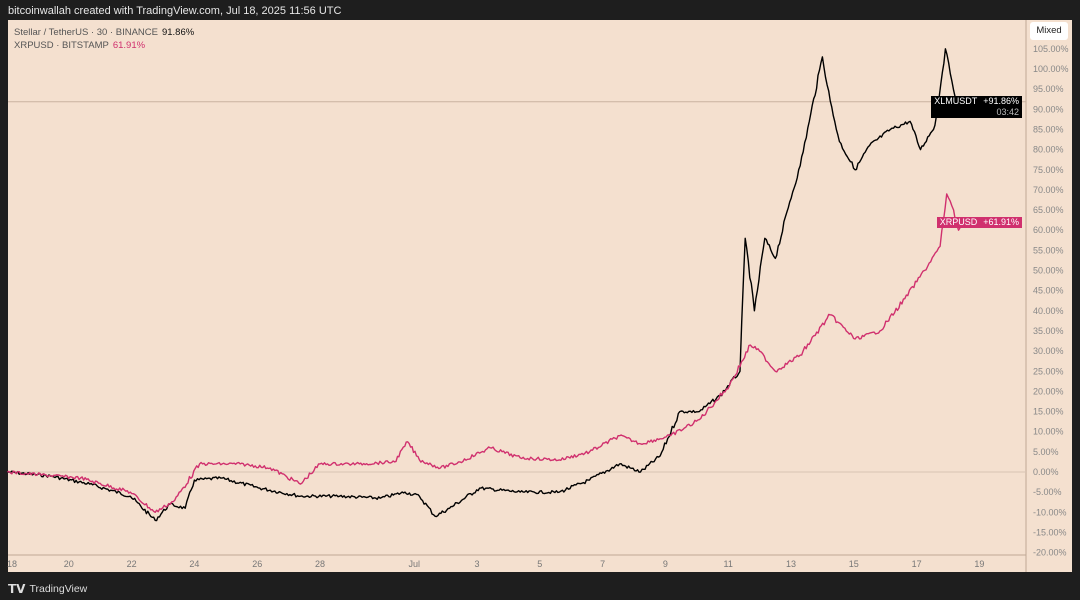 The height and width of the screenshot is (600, 1080). What do you see at coordinates (132, 564) in the screenshot?
I see `x-tick-label: 22` at bounding box center [132, 564].